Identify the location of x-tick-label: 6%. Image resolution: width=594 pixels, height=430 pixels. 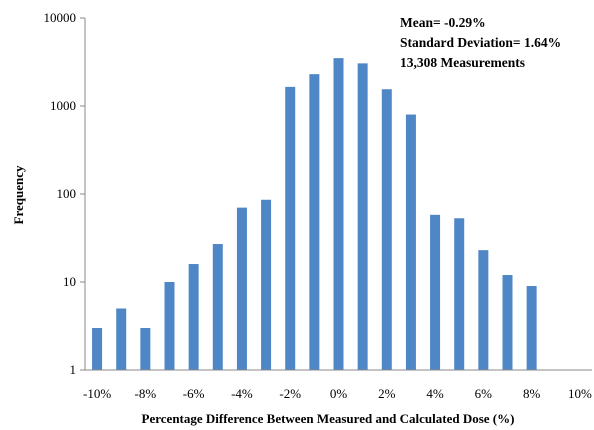
(484, 393).